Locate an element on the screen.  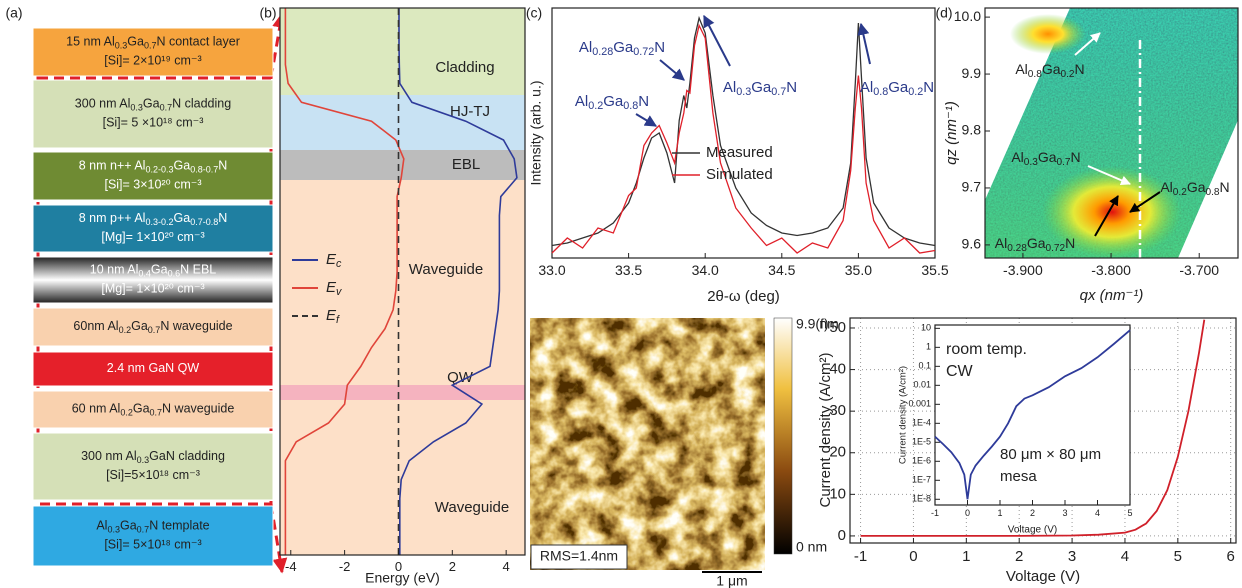
peak-annotation: Al0.8Ga0.2N is located at coordinates (897, 88).